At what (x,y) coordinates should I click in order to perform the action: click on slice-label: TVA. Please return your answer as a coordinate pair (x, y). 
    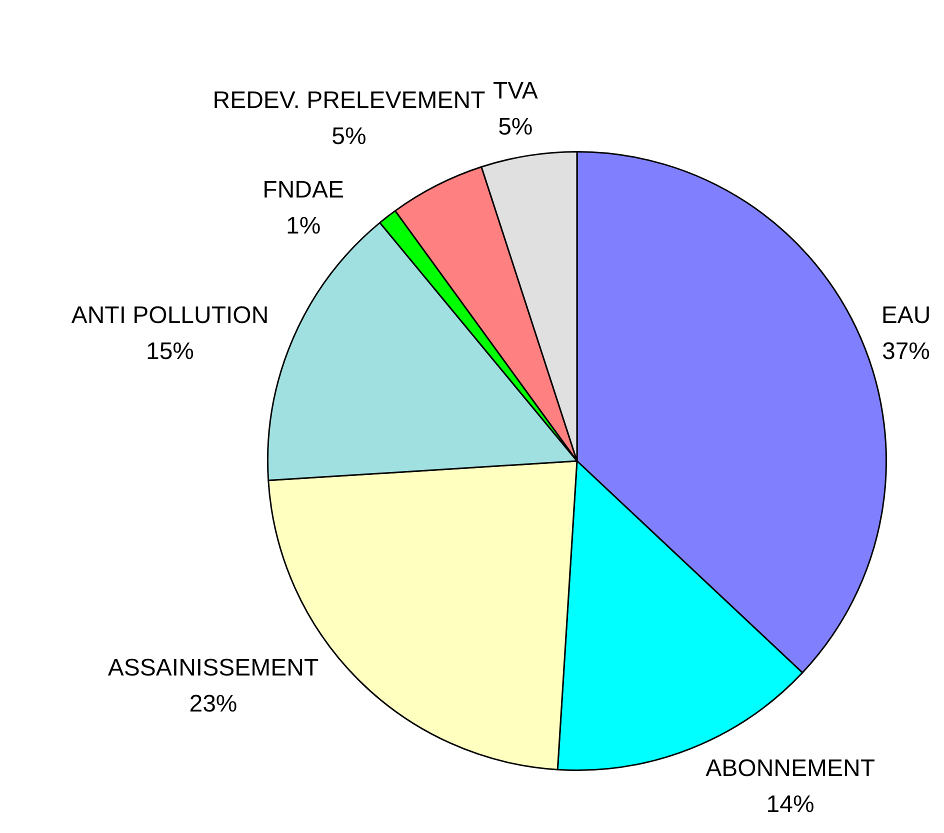
    Looking at the image, I should click on (515, 91).